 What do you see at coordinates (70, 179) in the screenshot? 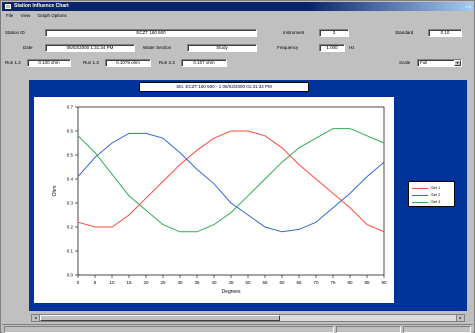
I see `y-tick-label: 0.4` at bounding box center [70, 179].